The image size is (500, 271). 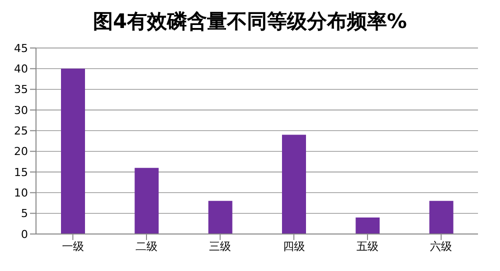 What do you see at coordinates (21, 193) in the screenshot?
I see `y-tick-label: 10` at bounding box center [21, 193].